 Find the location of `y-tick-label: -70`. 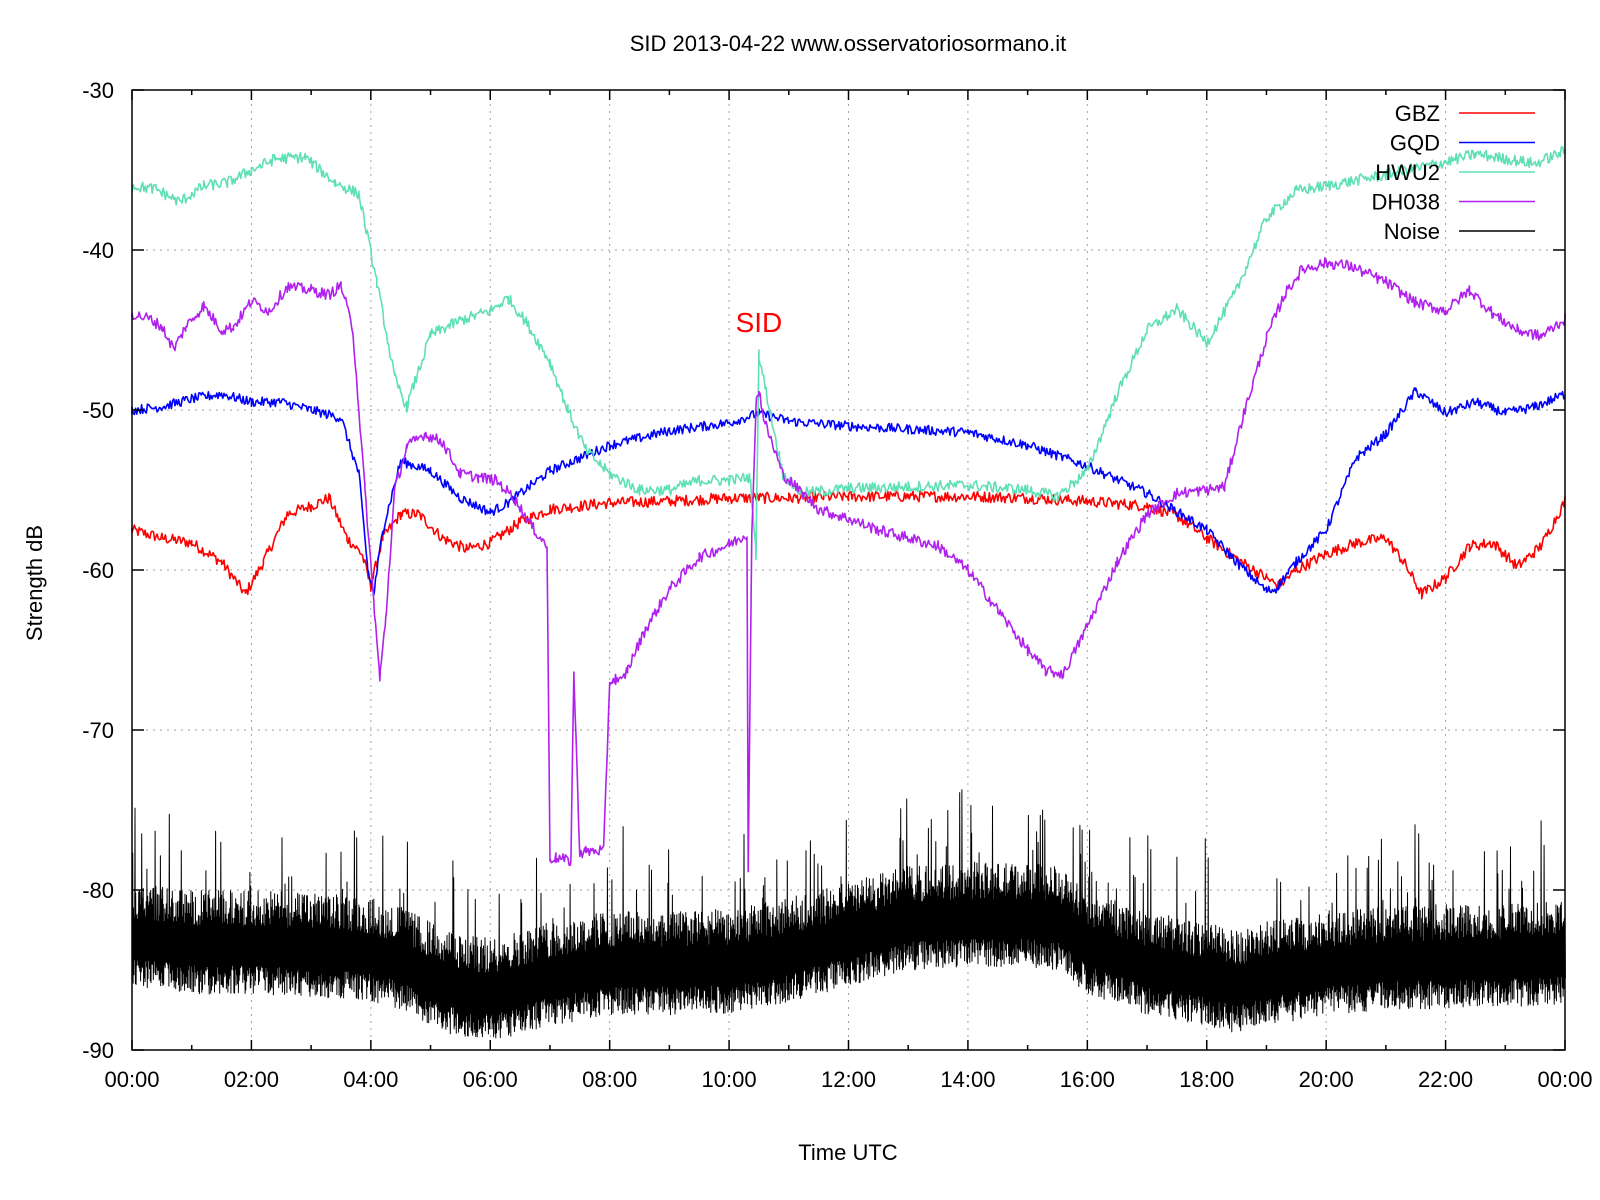

y-tick-label: -70 is located at coordinates (98, 730).